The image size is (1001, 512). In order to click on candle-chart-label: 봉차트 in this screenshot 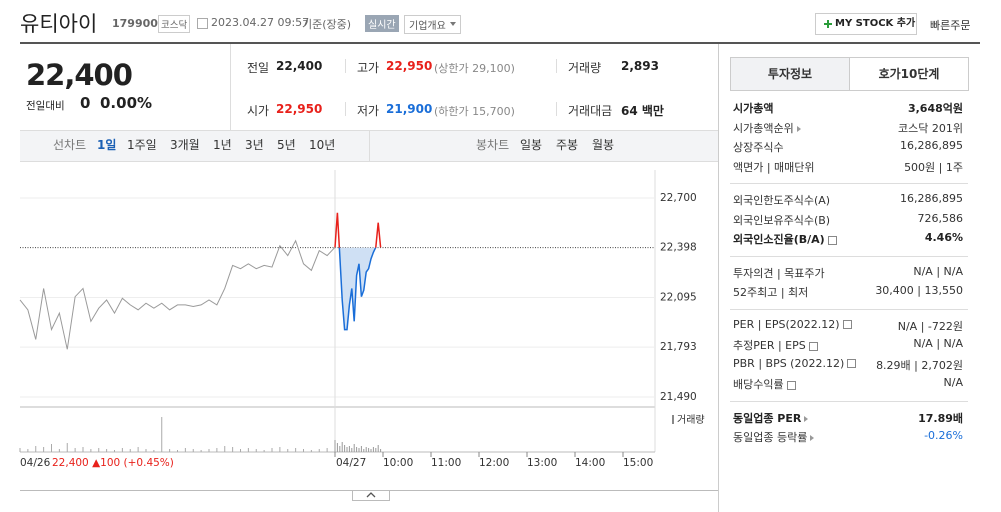, I will do `click(493, 145)`.